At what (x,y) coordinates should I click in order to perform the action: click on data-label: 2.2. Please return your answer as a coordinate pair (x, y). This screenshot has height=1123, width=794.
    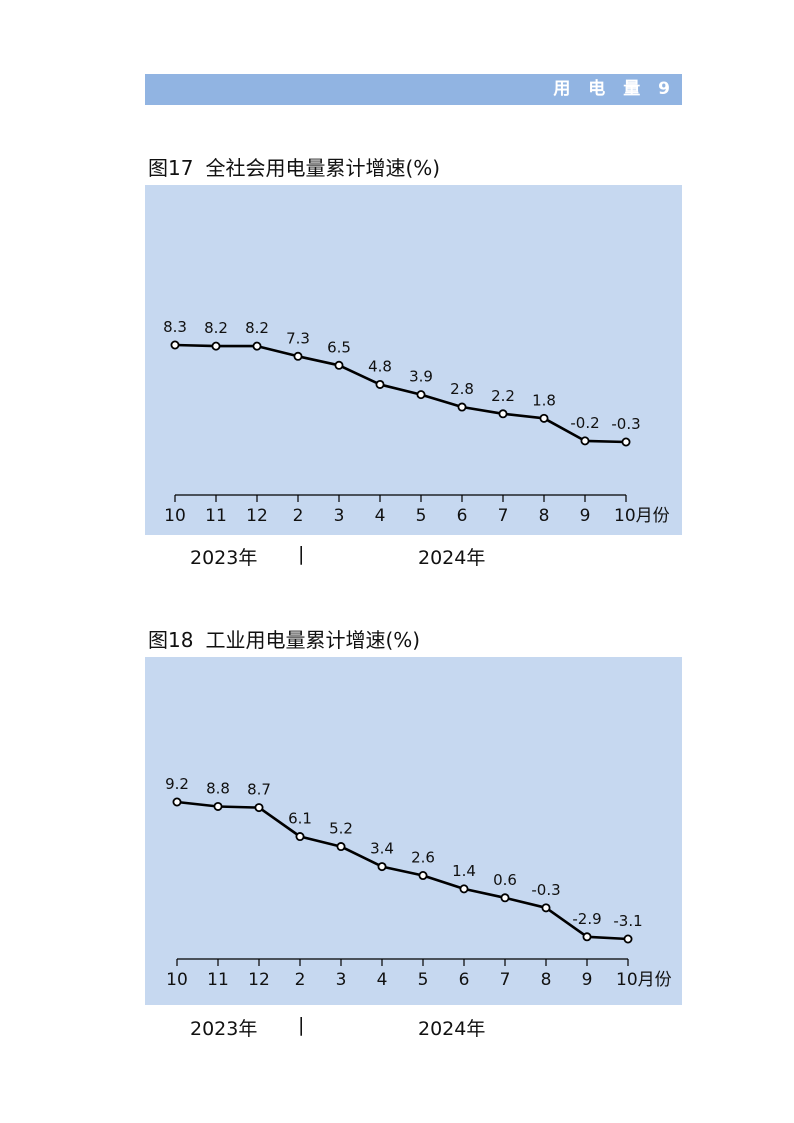
    Looking at the image, I should click on (503, 396).